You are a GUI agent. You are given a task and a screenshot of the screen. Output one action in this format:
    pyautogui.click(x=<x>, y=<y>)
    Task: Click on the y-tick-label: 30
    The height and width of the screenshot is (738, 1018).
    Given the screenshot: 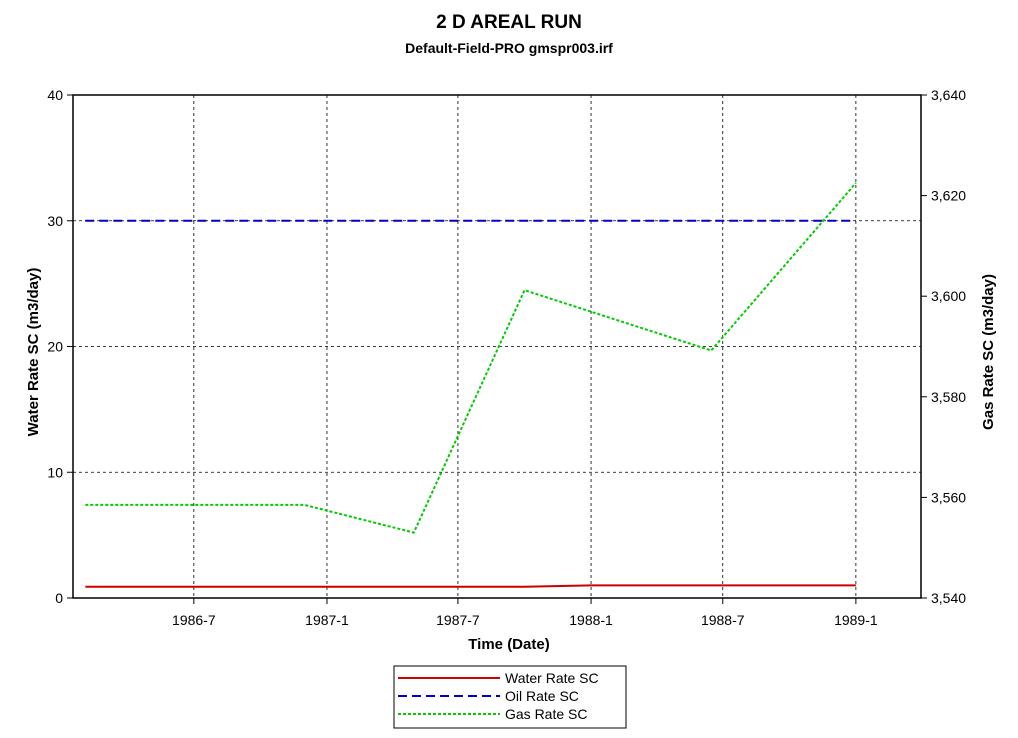 What is the action you would take?
    pyautogui.click(x=55, y=221)
    